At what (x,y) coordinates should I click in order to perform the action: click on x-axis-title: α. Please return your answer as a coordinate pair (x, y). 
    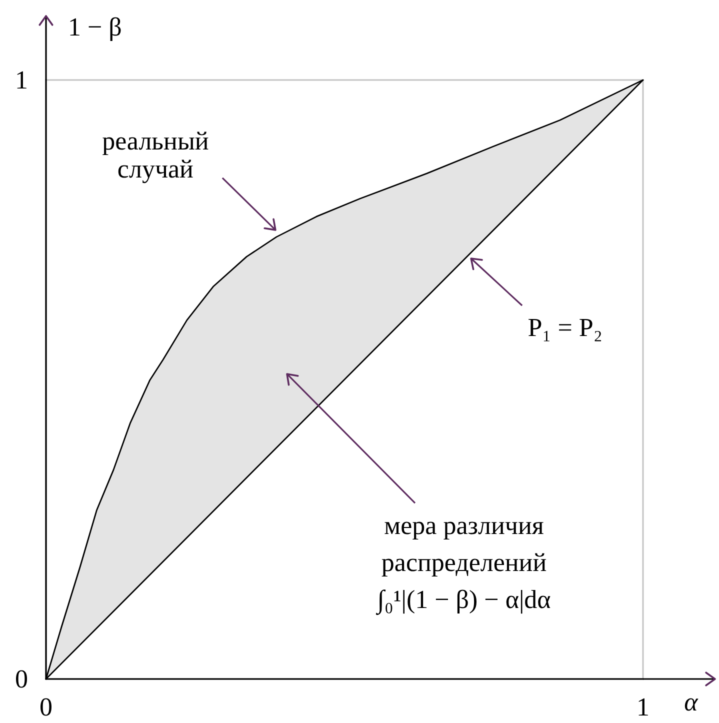
    Looking at the image, I should click on (692, 702).